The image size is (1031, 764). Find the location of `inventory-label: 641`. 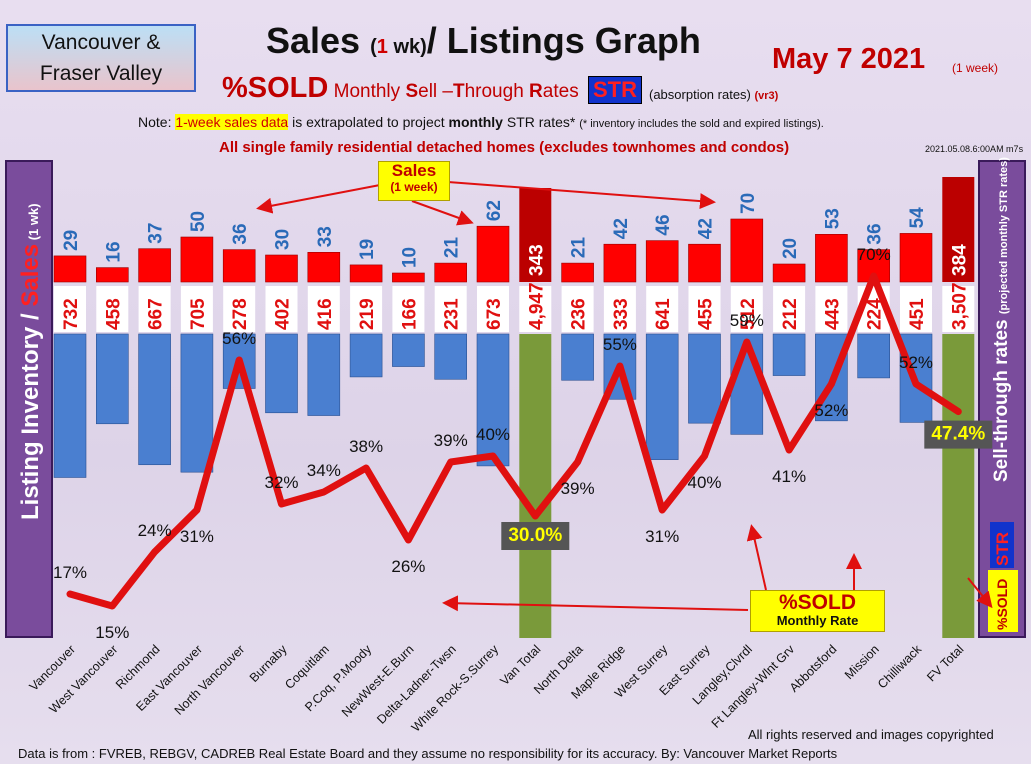

inventory-label: 641 is located at coordinates (663, 314).